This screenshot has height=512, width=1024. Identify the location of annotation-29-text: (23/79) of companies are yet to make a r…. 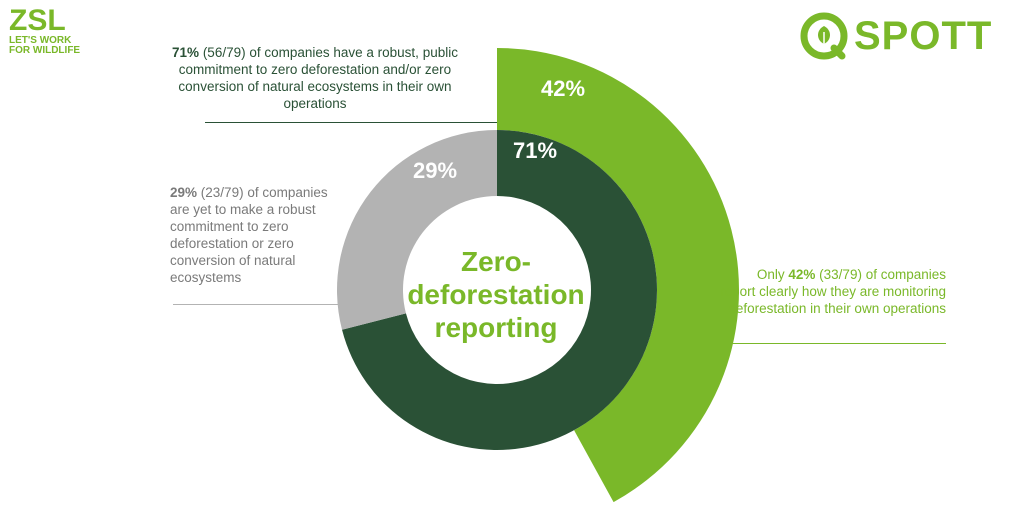
(249, 235).